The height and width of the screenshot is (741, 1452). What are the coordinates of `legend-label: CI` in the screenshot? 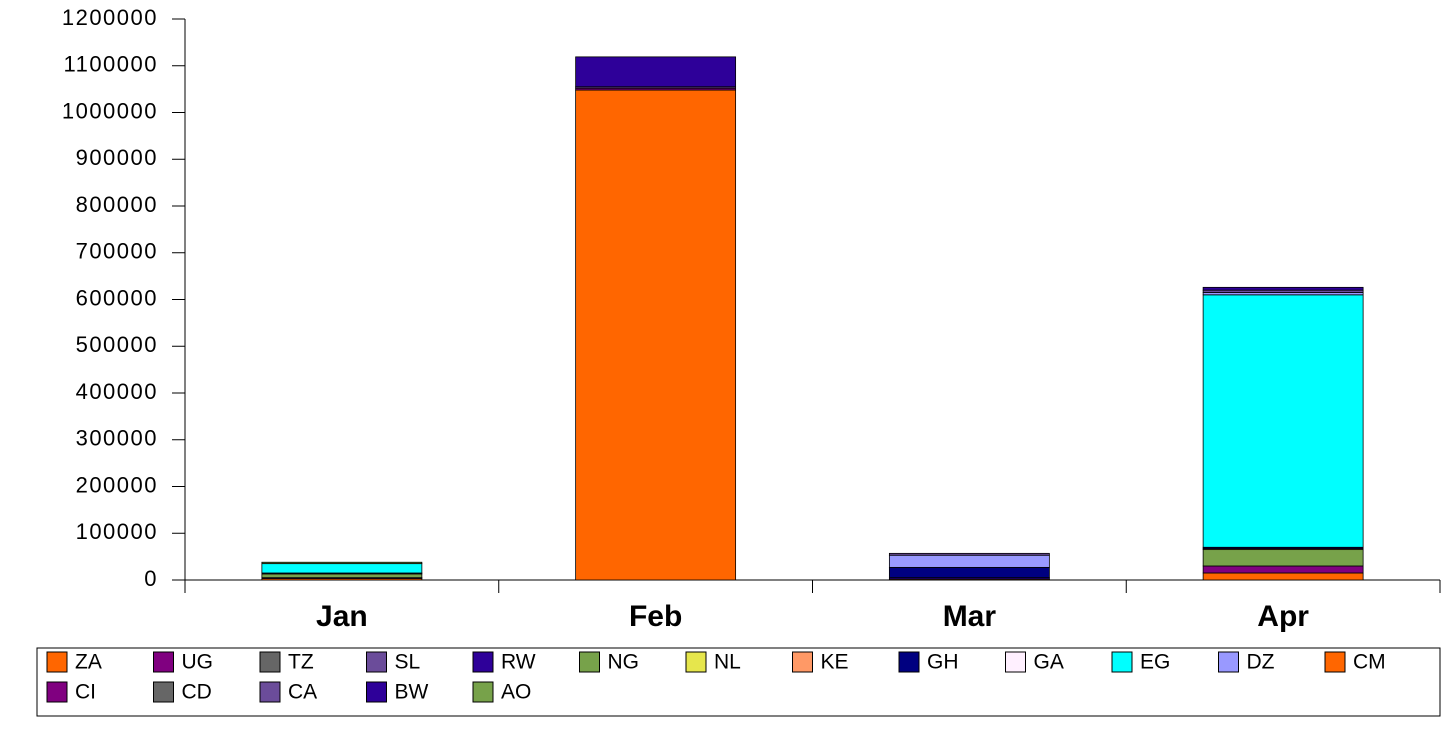 It's located at (85, 692).